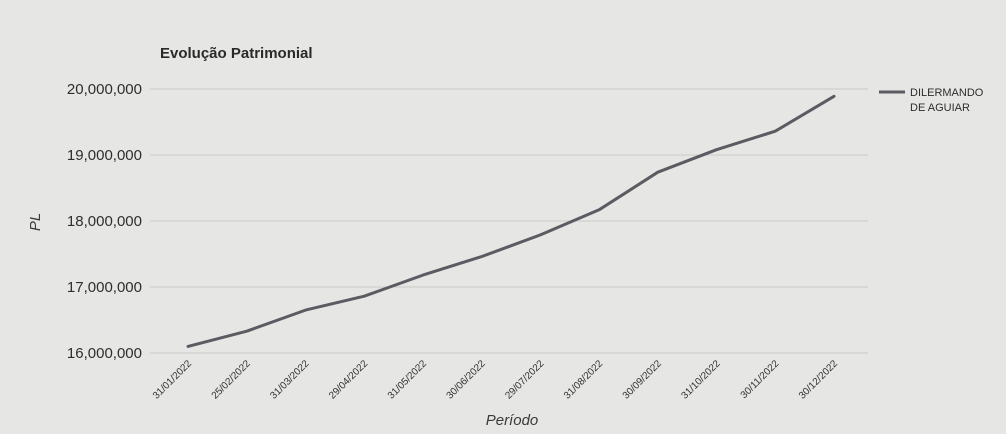 The height and width of the screenshot is (434, 1006). What do you see at coordinates (700, 379) in the screenshot?
I see `x-tick-label: 31/10/2022` at bounding box center [700, 379].